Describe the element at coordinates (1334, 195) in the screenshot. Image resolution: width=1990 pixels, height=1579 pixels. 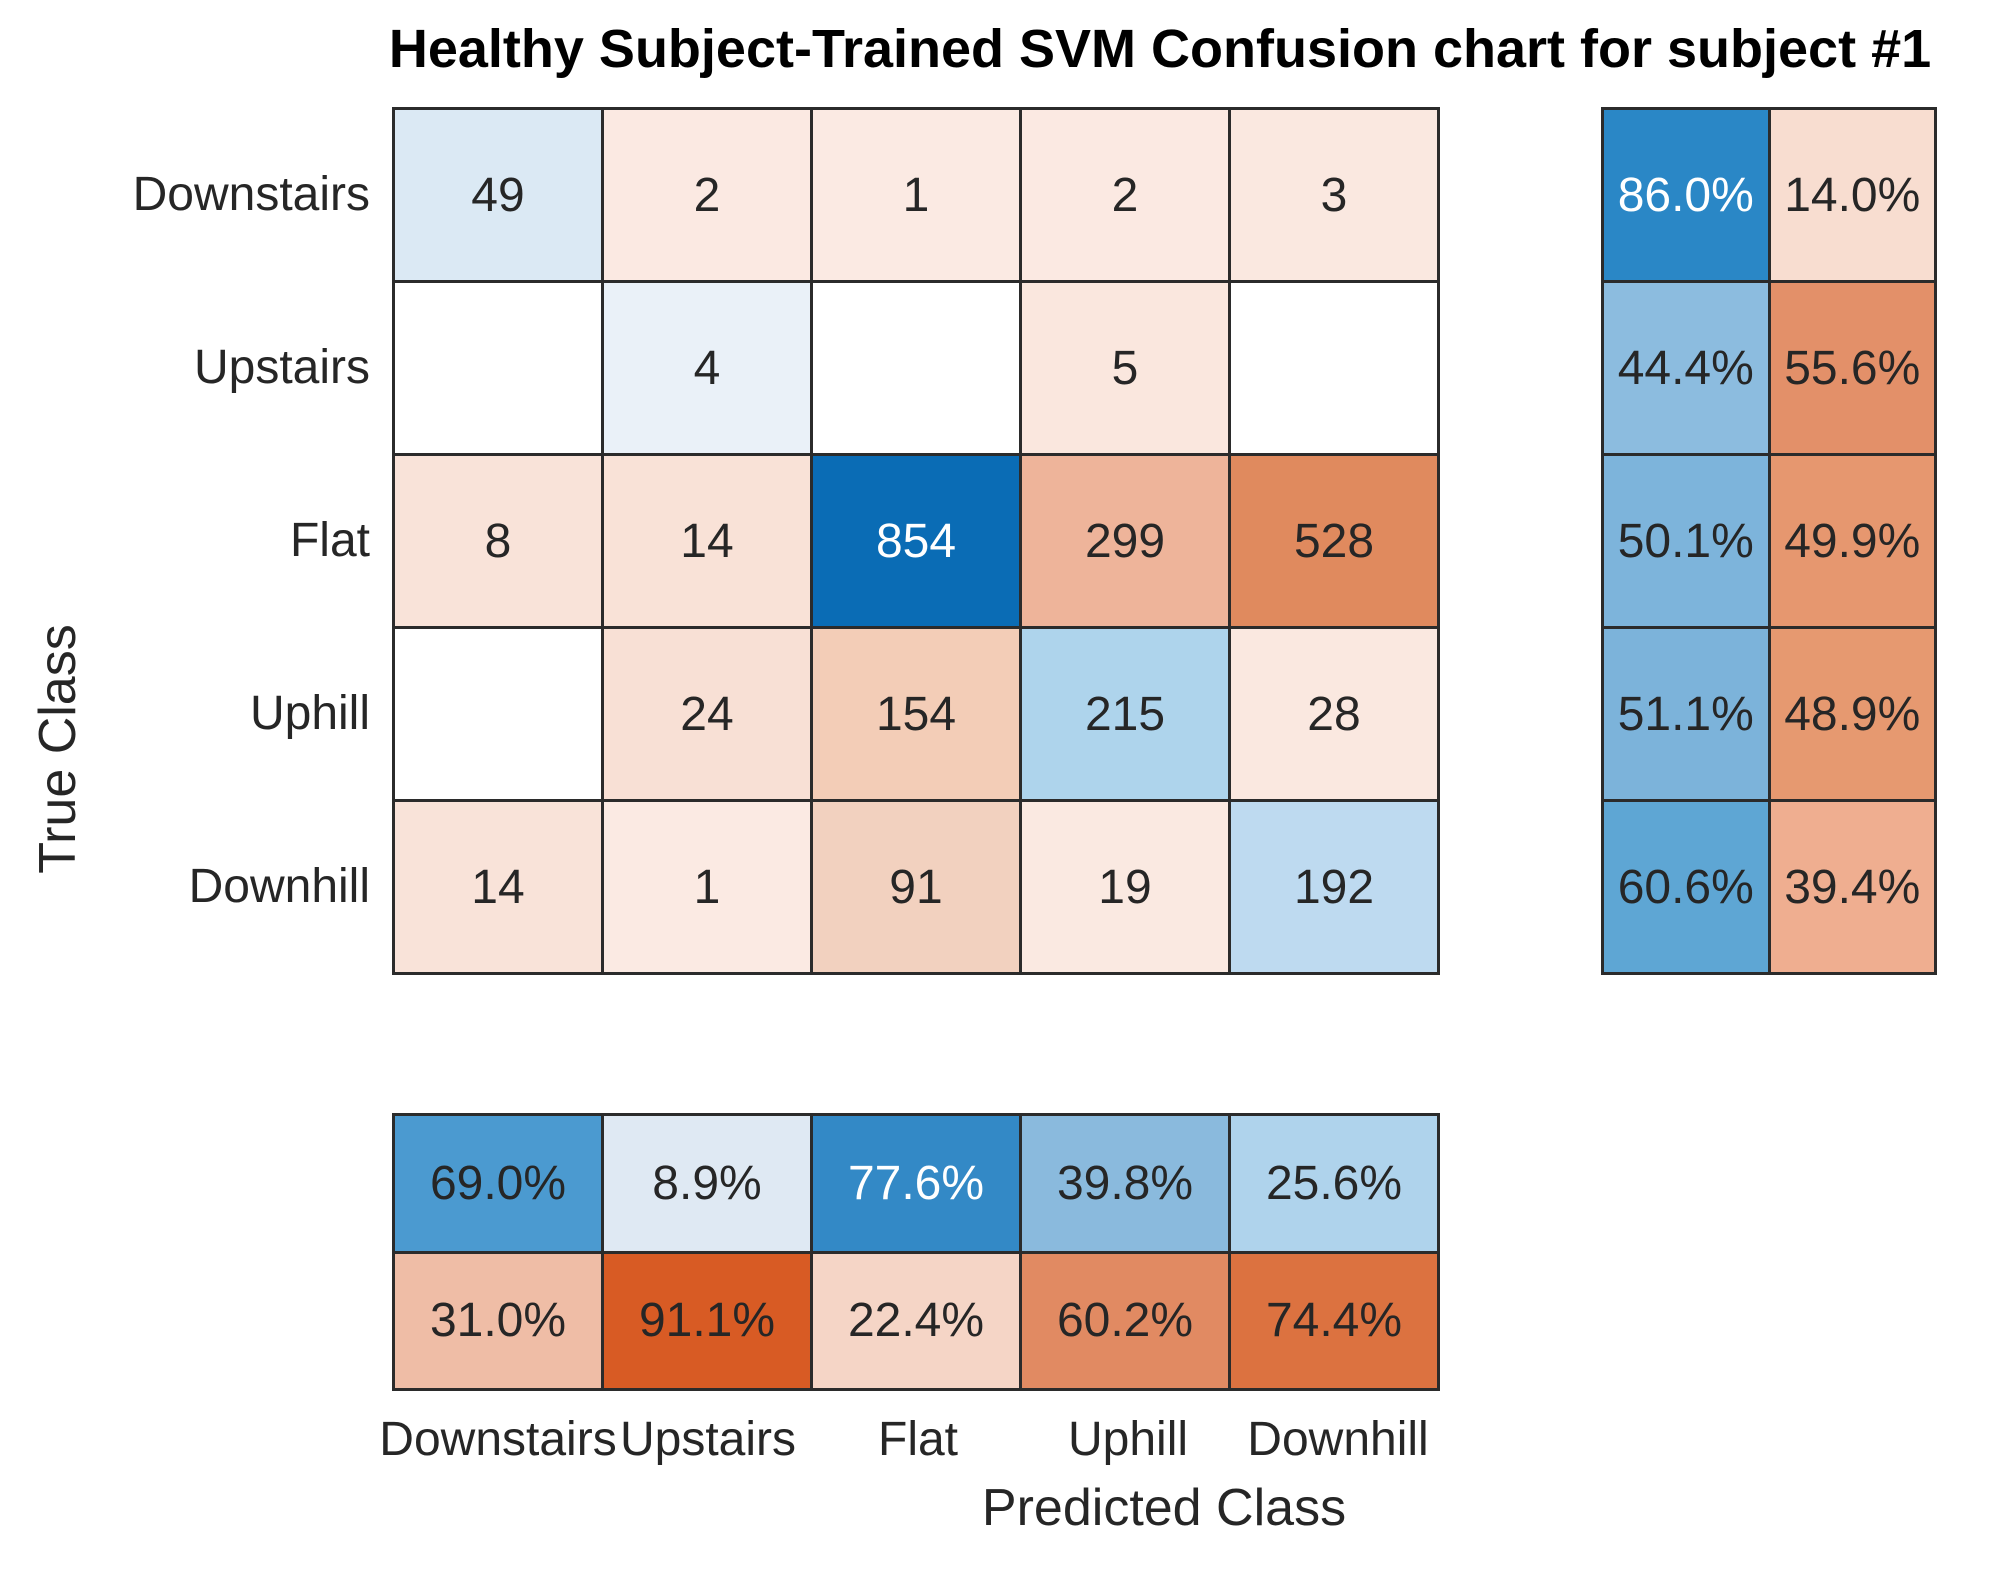
I see `matrix-cell: 3` at that location.